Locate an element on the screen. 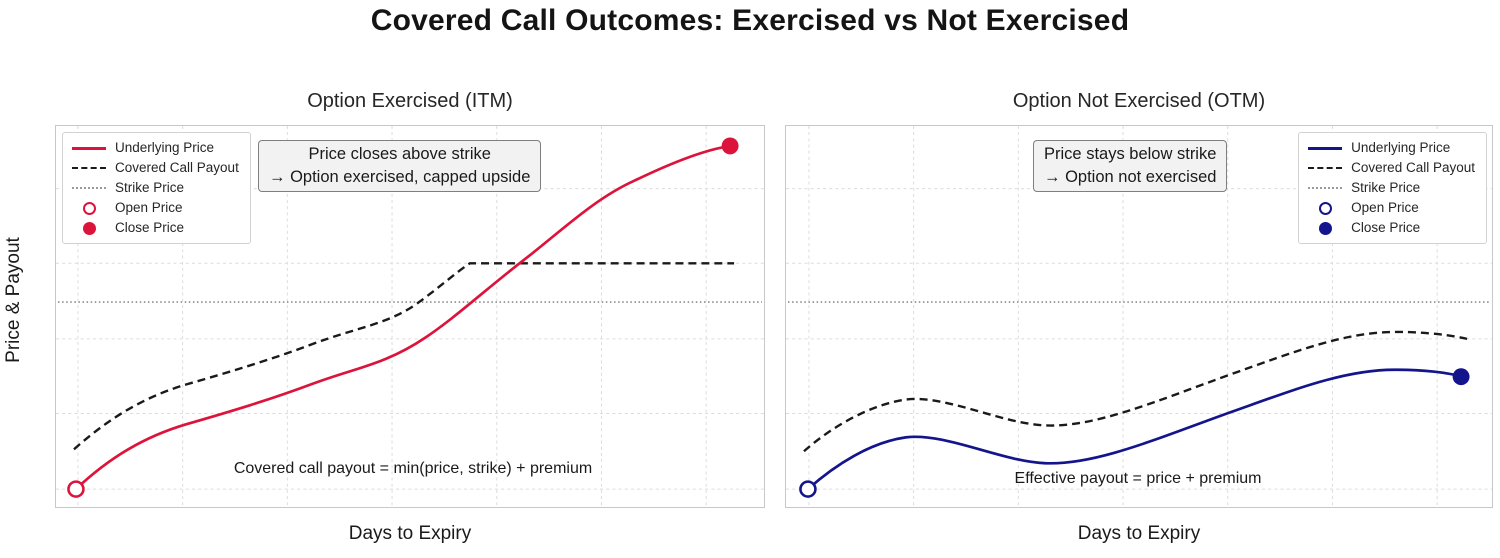  annotation-line-1: Price stays below strike is located at coordinates (1130, 154).